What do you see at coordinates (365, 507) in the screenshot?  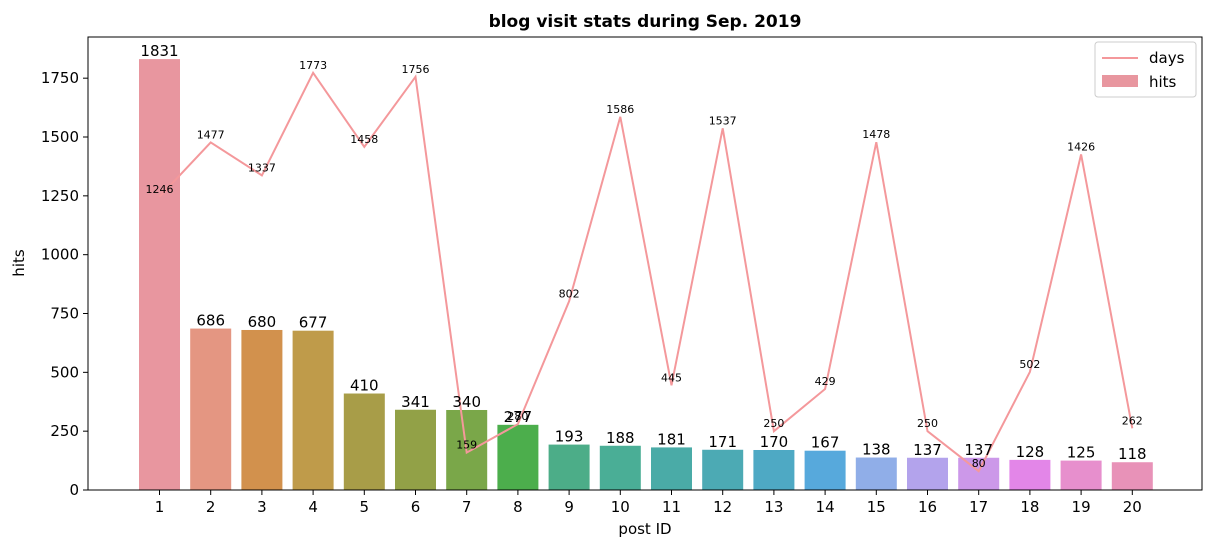 I see `x-tick-label: 5` at bounding box center [365, 507].